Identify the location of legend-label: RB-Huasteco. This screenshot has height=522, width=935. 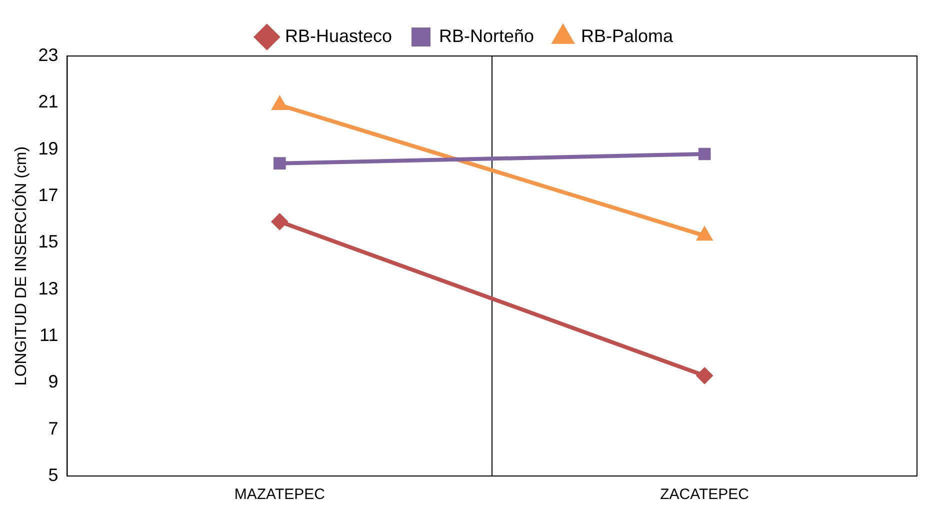
(338, 36).